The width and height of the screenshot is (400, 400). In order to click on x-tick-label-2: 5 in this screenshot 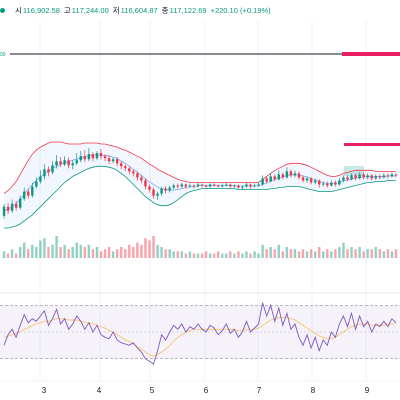, I will do `click(152, 390)`.